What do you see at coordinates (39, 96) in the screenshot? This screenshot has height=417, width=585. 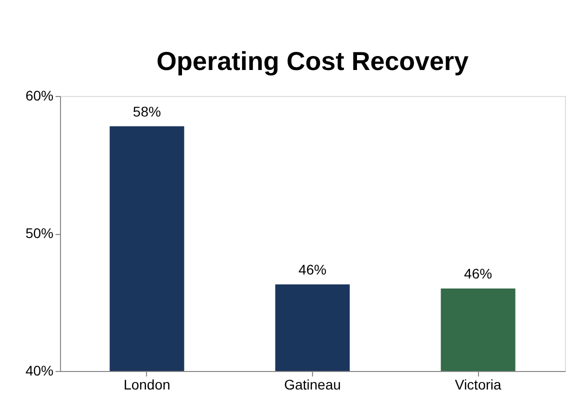 I see `y-tick-label: 60%` at bounding box center [39, 96].